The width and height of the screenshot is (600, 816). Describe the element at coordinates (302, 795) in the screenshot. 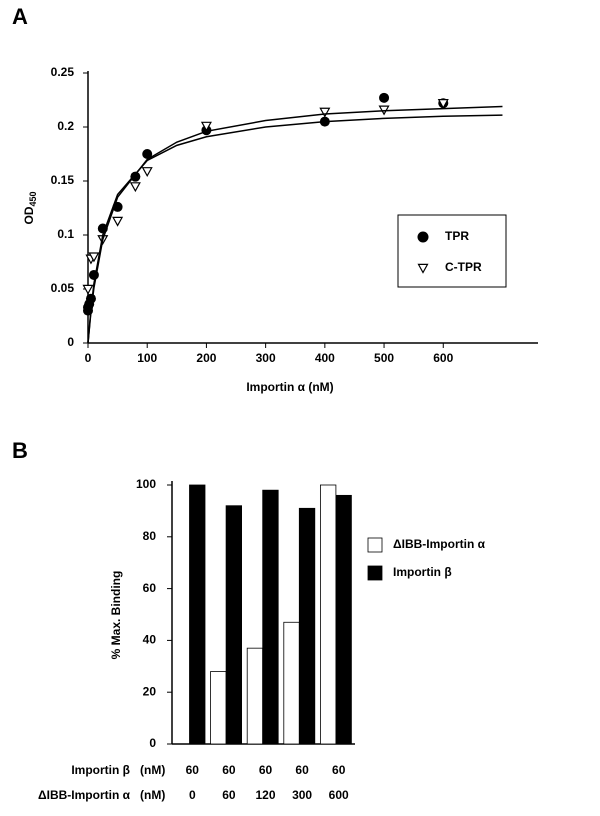

I see `table-value: 300` at that location.